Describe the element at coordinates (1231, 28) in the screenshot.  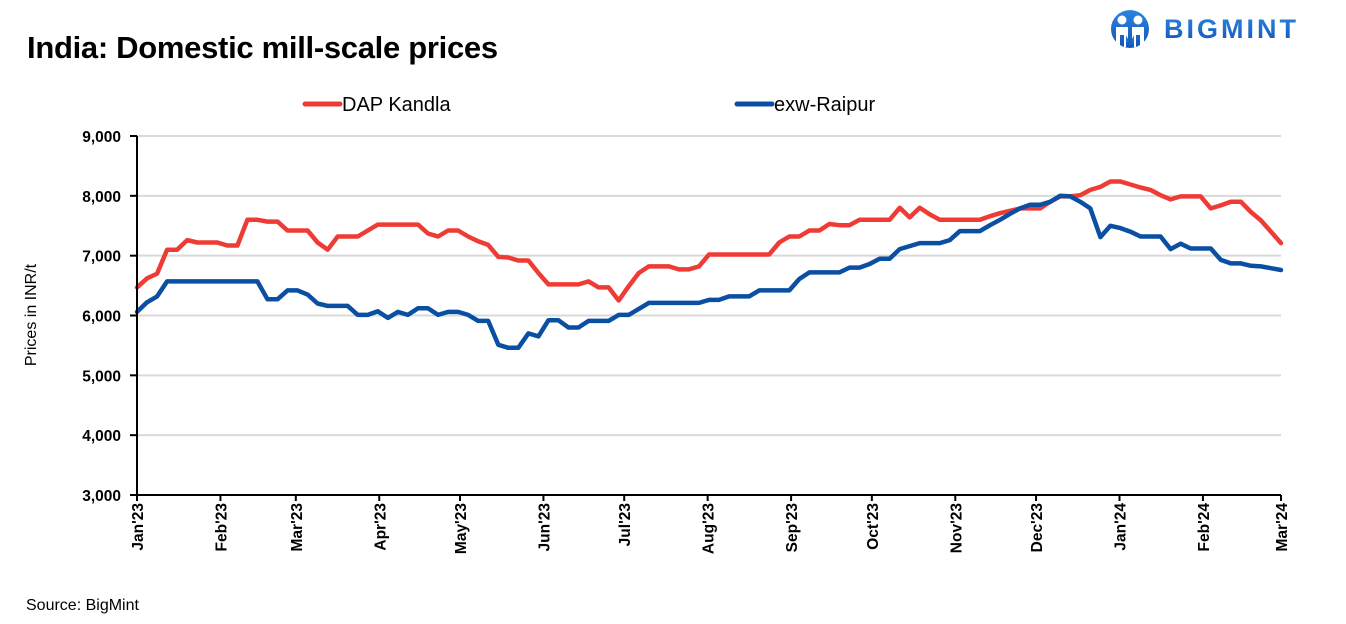
I see `bigmint-wordmark: BIGMINT` at that location.